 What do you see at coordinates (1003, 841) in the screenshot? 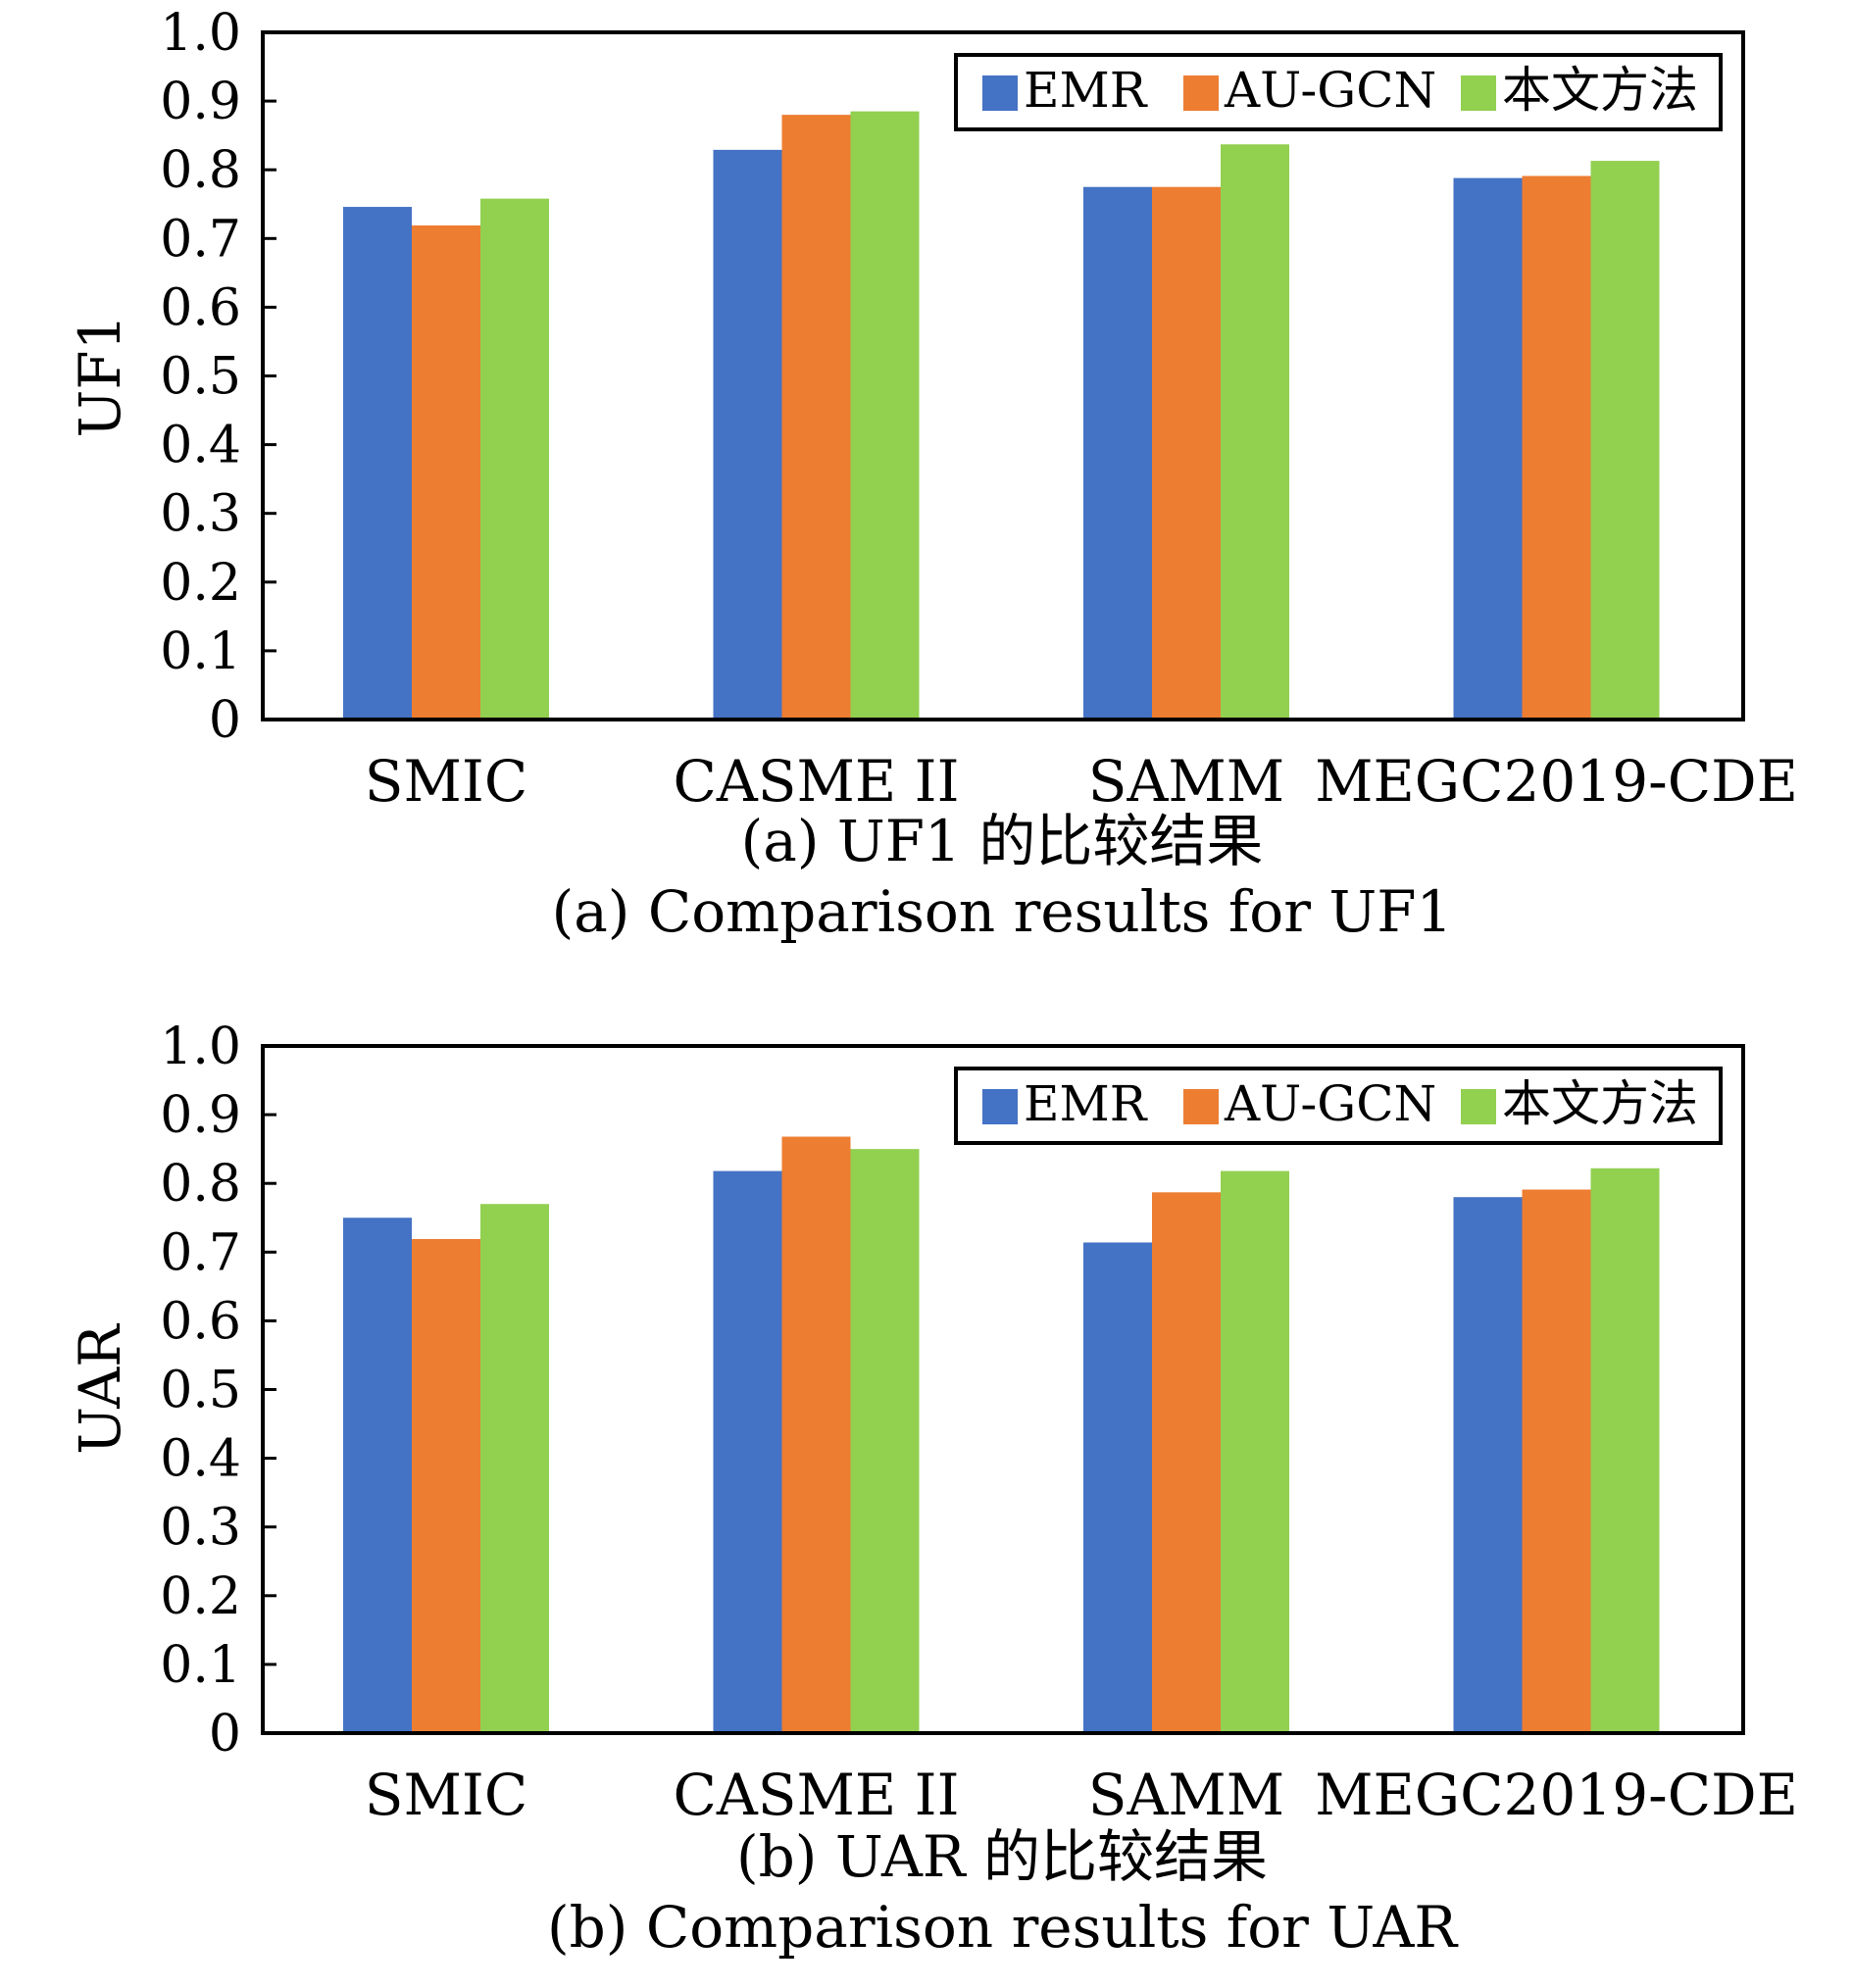
I see `caption-chinese: (a) UF1 的比较结果` at bounding box center [1003, 841].